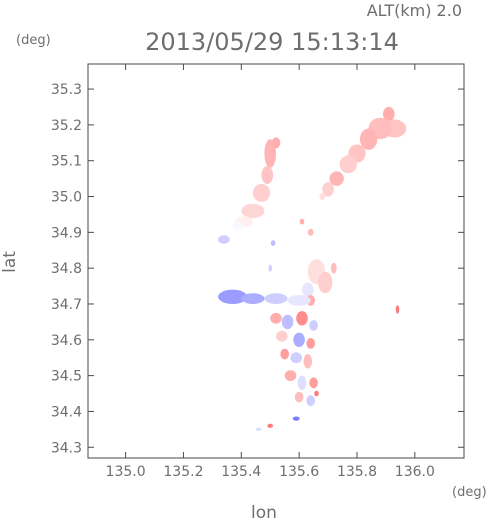 This screenshot has width=491, height=521. Describe the element at coordinates (469, 492) in the screenshot. I see `x-unit-label: (deg)` at that location.